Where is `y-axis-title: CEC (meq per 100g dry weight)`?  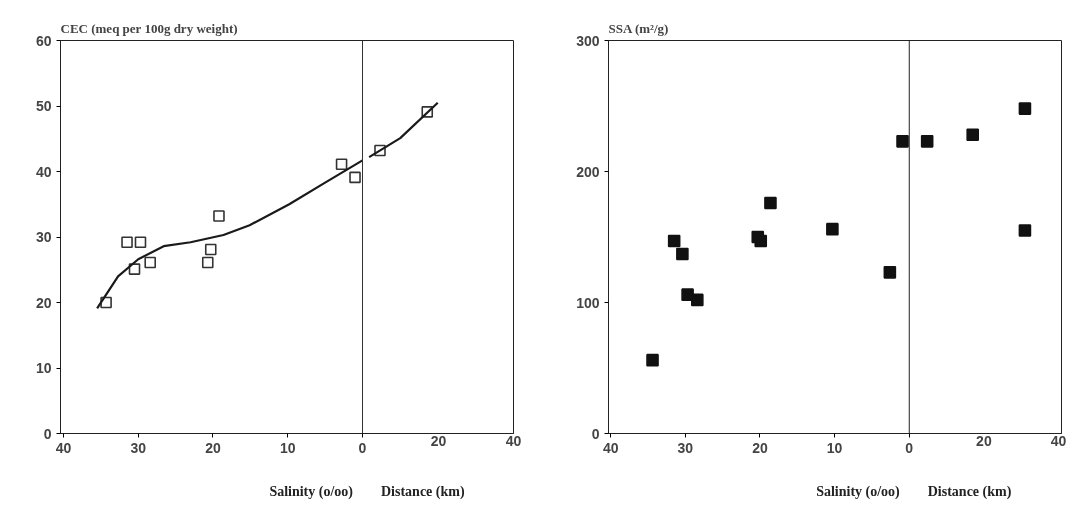
y-axis-title: CEC (meq per 100g dry weight) is located at coordinates (149, 28).